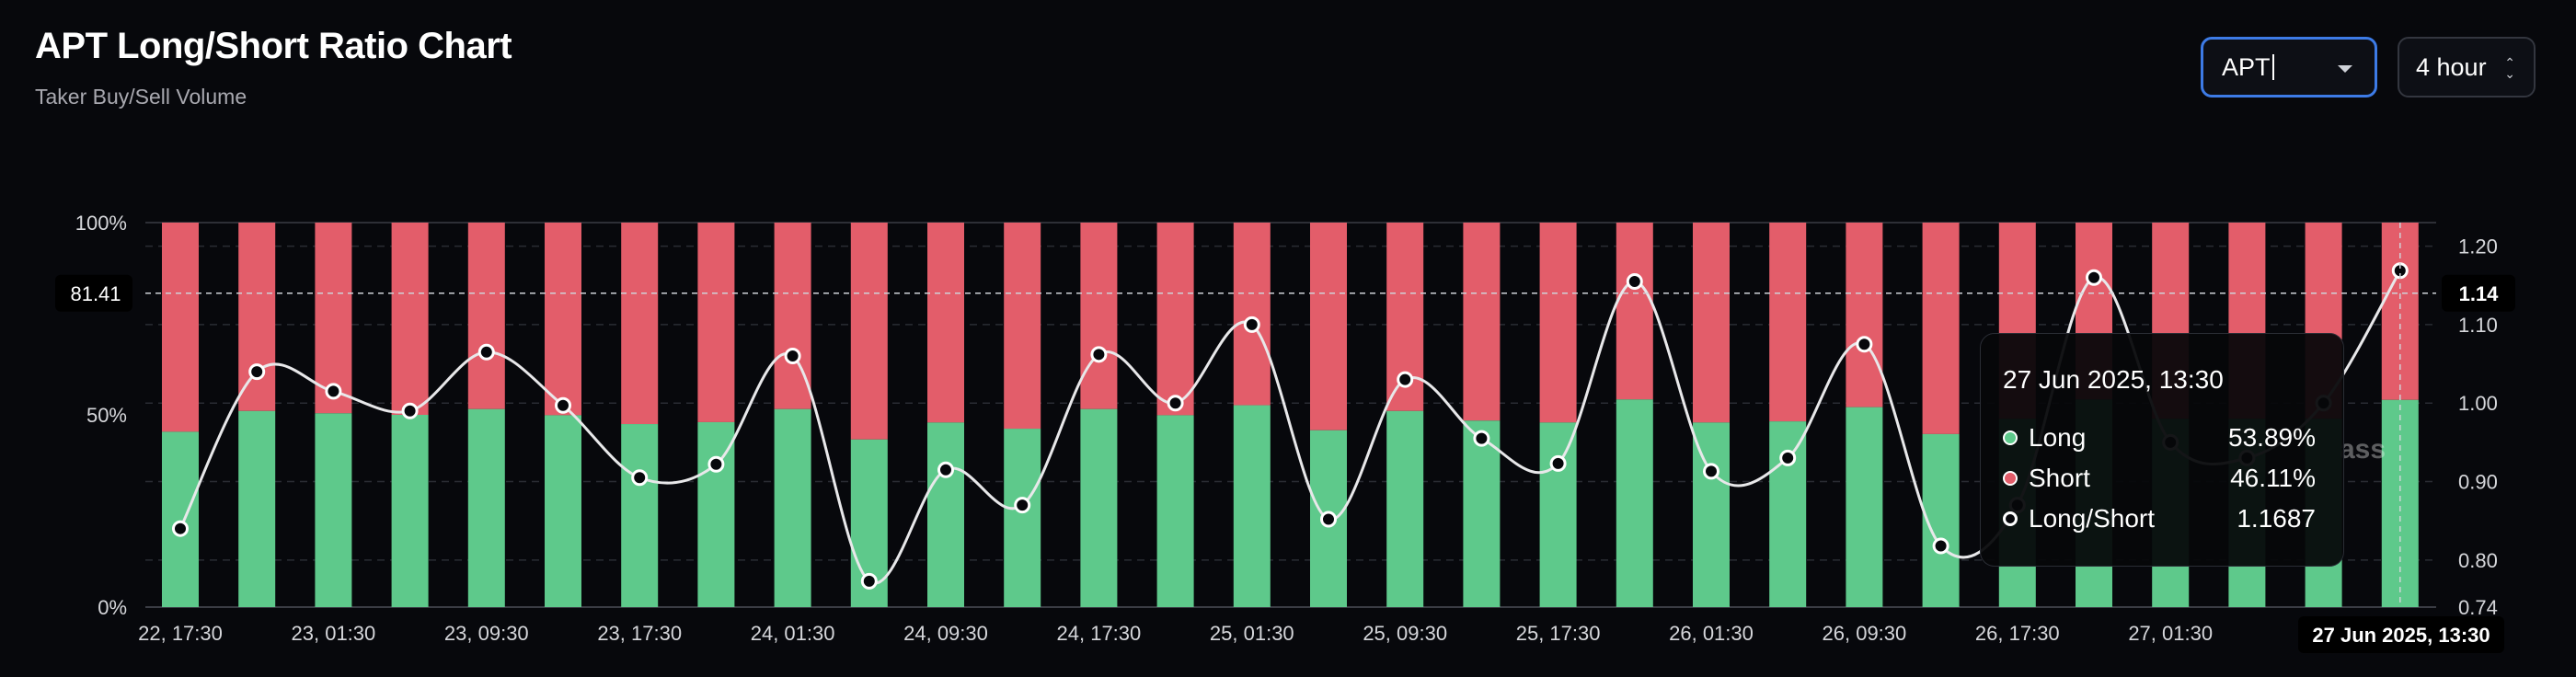  Describe the element at coordinates (2478, 483) in the screenshot. I see `right-tick-label: 0.90` at that location.